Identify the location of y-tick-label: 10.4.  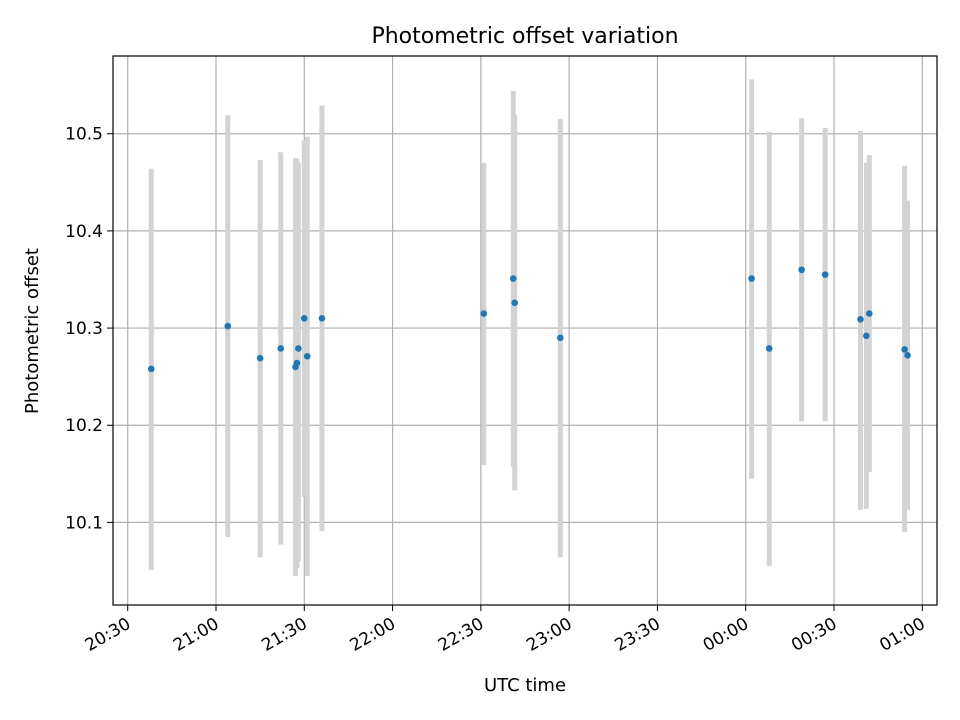
(84, 232).